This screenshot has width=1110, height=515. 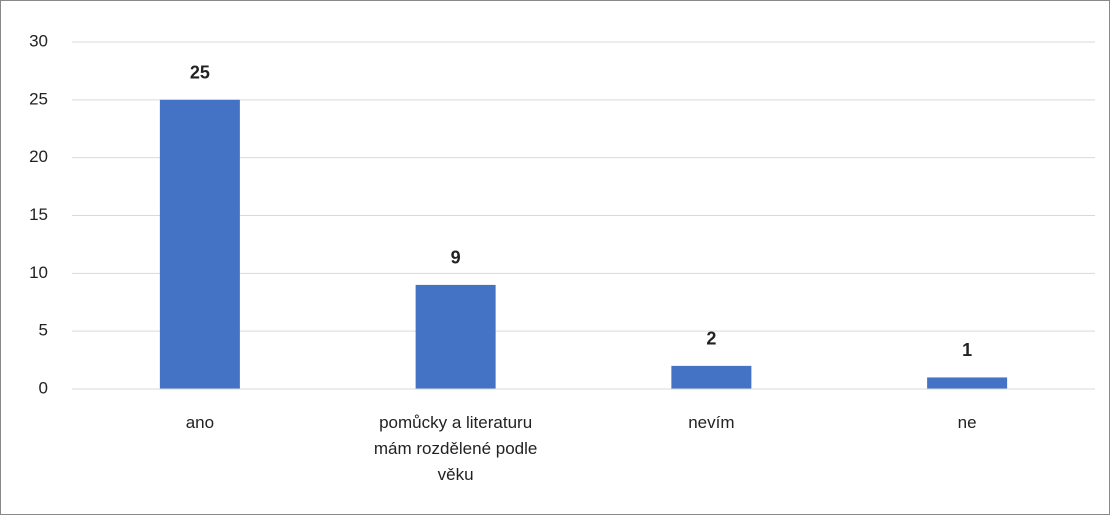 What do you see at coordinates (38, 214) in the screenshot?
I see `y-tick-label: 15` at bounding box center [38, 214].